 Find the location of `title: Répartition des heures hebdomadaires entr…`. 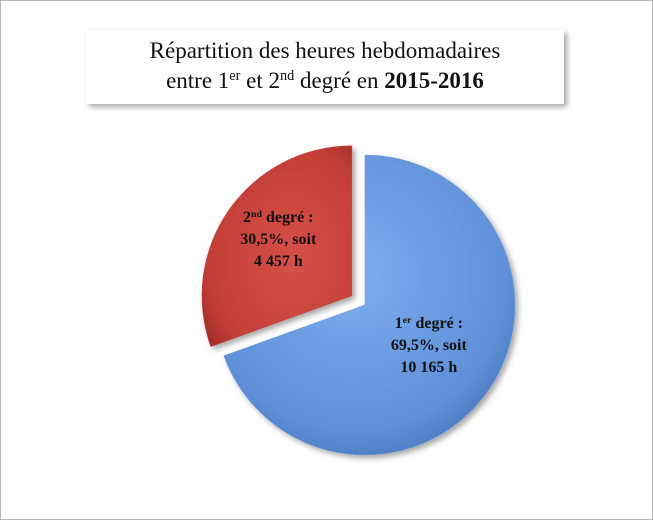

title: Répartition des heures hebdomadaires entr… is located at coordinates (325, 65).